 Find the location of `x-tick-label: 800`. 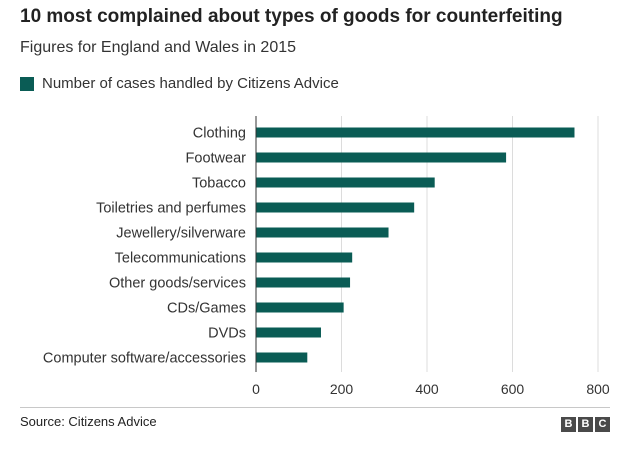

x-tick-label: 800 is located at coordinates (598, 389).